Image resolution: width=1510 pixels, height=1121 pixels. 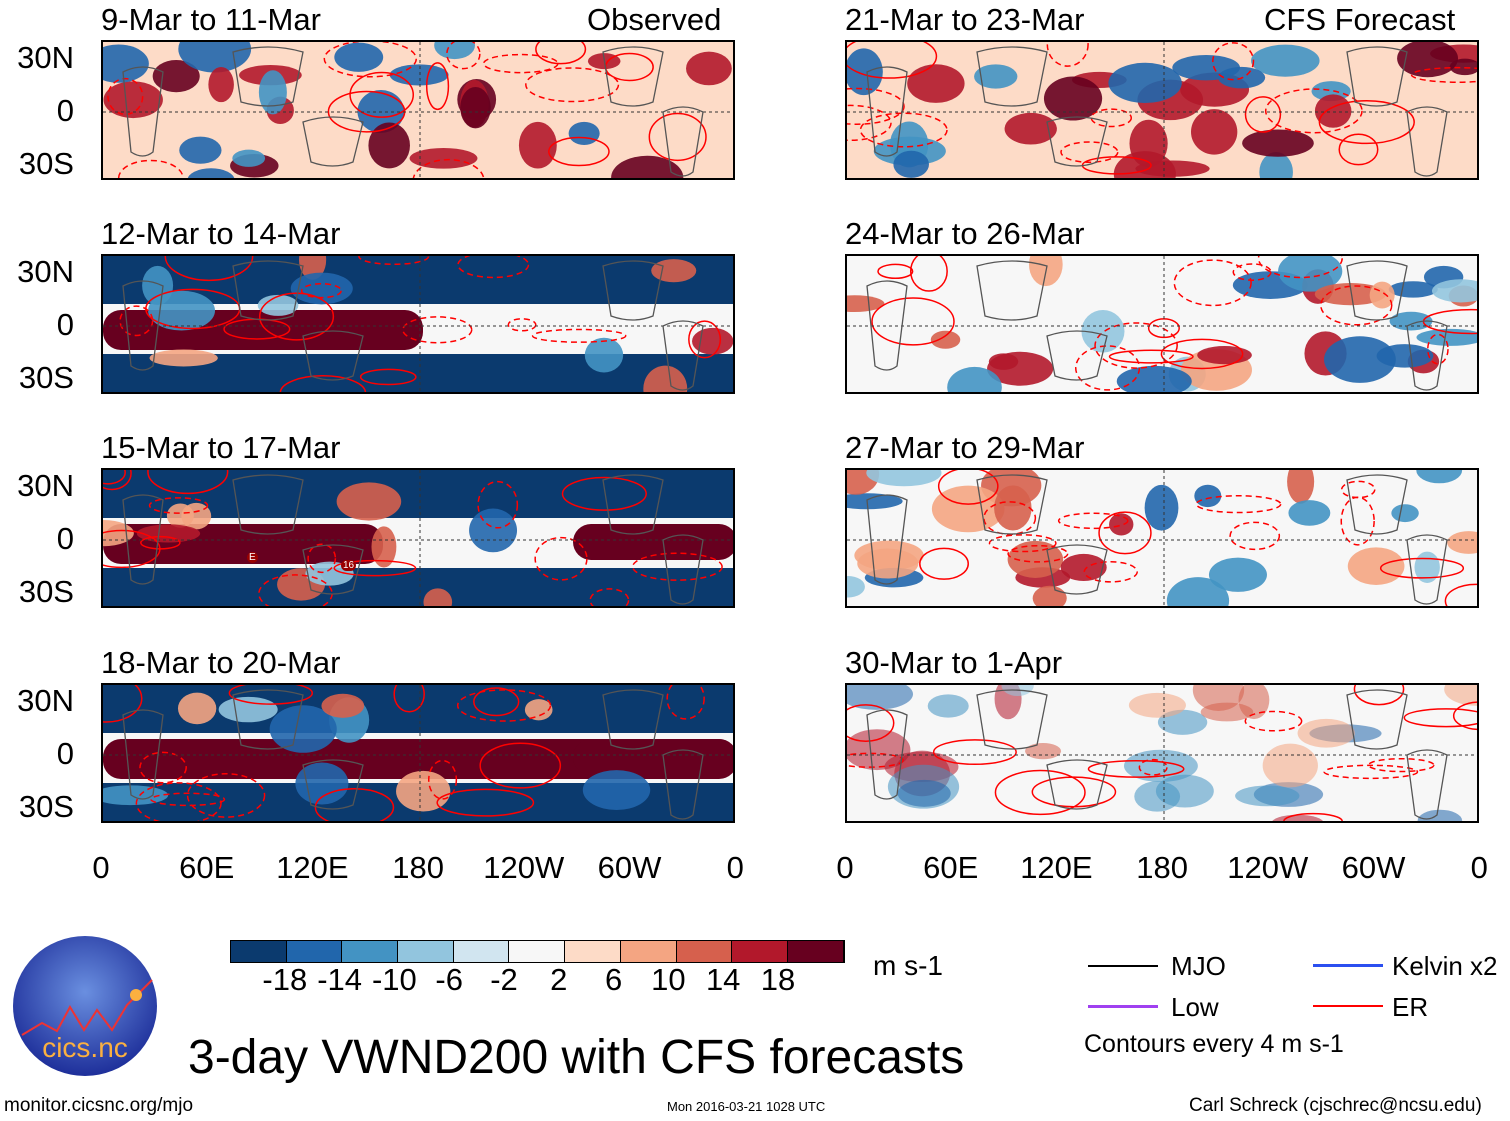 I want to click on source-url: monitor.cicsnc.org/mjo, so click(x=99, y=1105).